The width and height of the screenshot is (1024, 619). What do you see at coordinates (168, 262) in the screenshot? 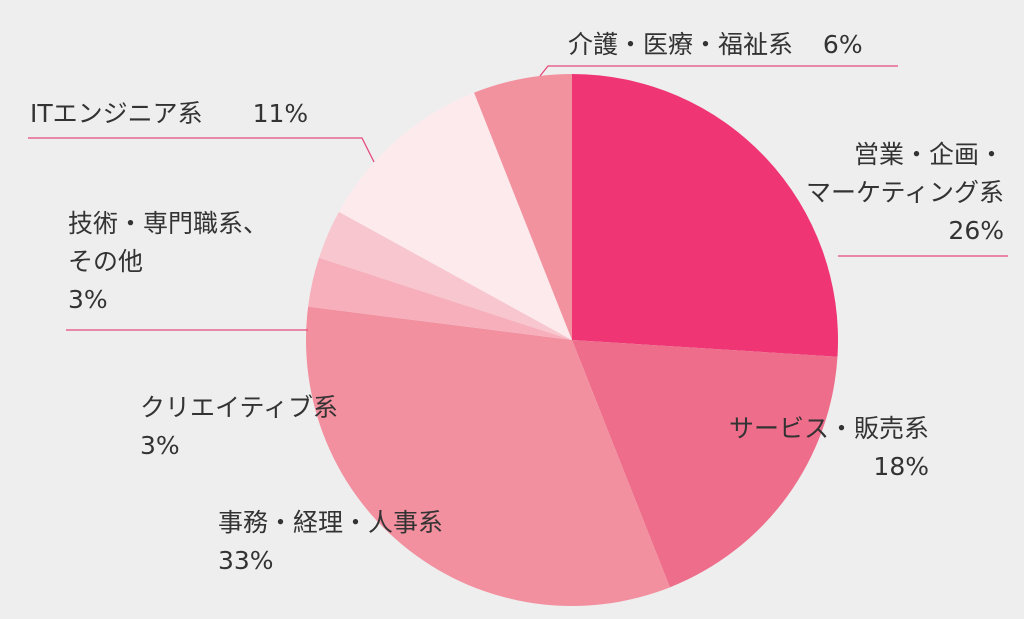
I see `label-tech: 技術・専門職系、 その他 3%` at bounding box center [168, 262].